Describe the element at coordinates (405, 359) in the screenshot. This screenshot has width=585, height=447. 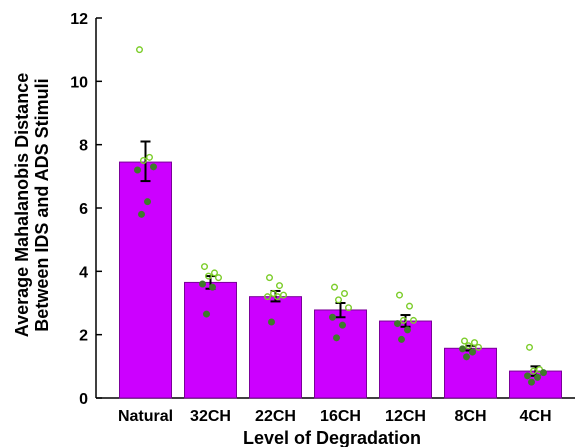
I see `bar-12ch` at that location.